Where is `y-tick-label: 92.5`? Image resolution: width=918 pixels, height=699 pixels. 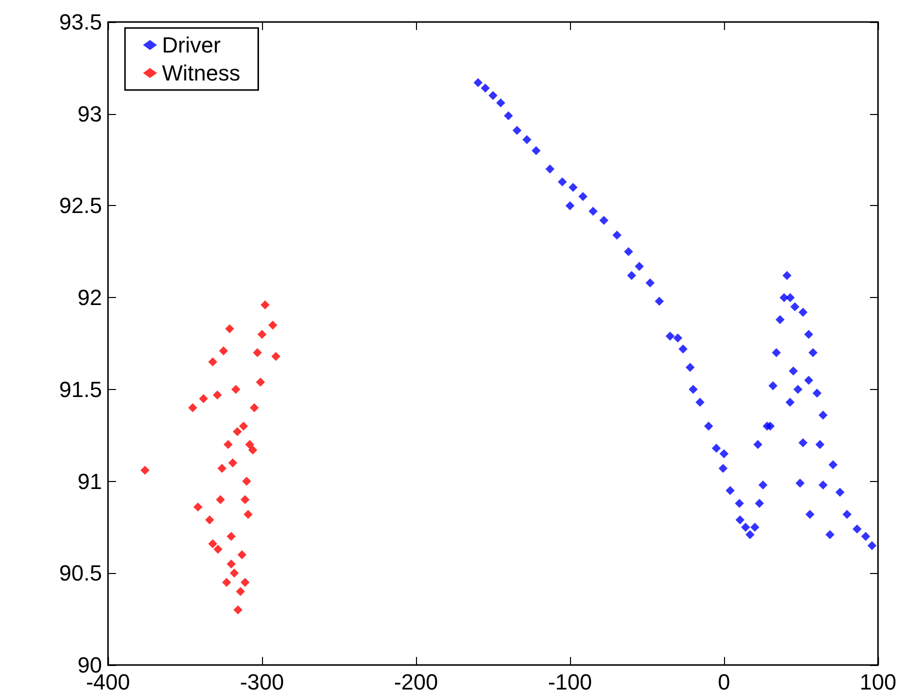 y-tick-label: 92.5 is located at coordinates (80, 205).